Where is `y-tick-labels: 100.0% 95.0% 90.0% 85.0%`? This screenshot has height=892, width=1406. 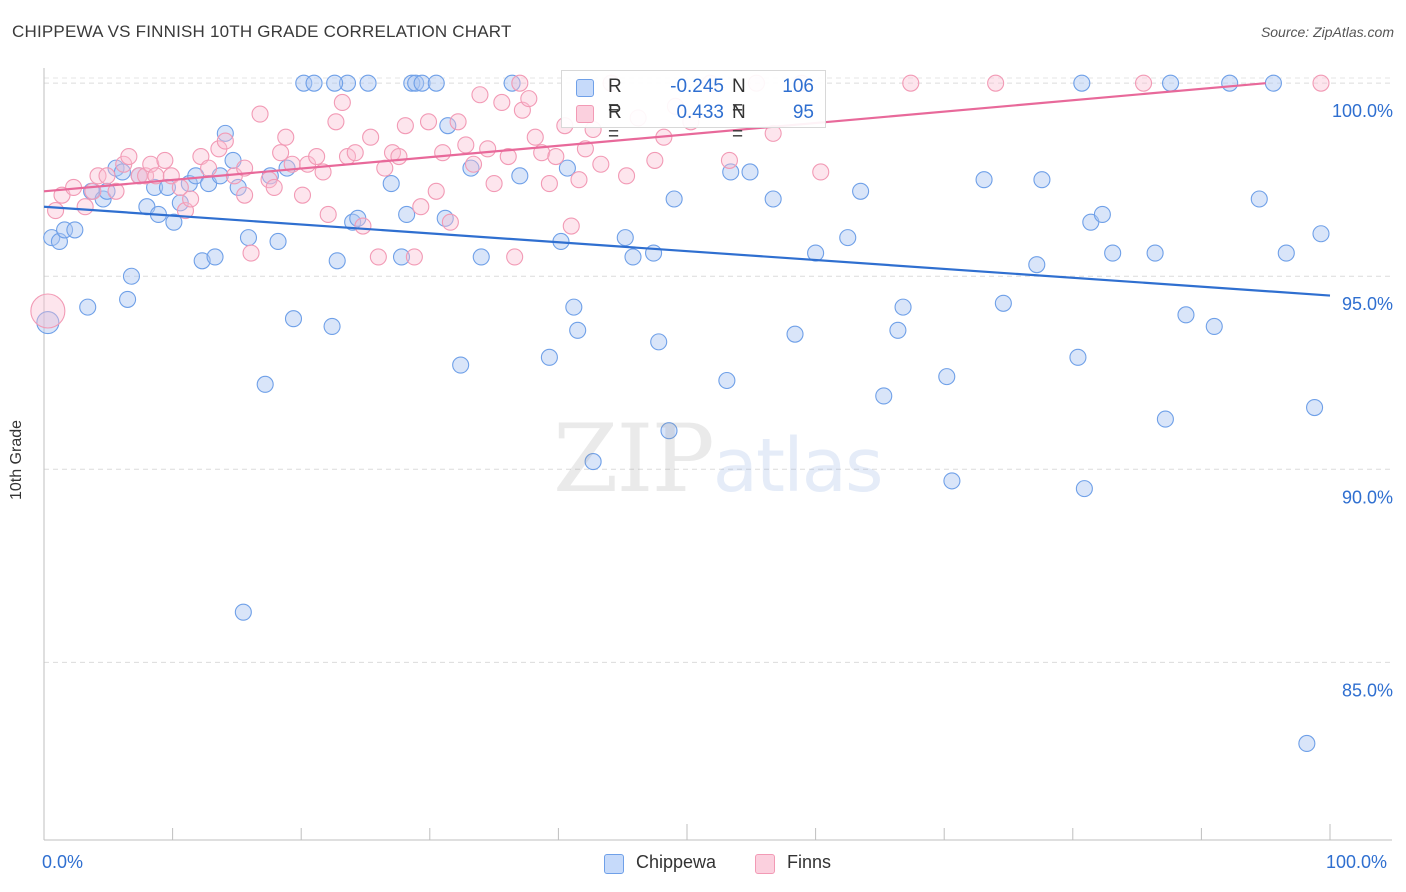 y-tick-labels: 100.0% 95.0% 90.0% 85.0% is located at coordinates (1362, 400).